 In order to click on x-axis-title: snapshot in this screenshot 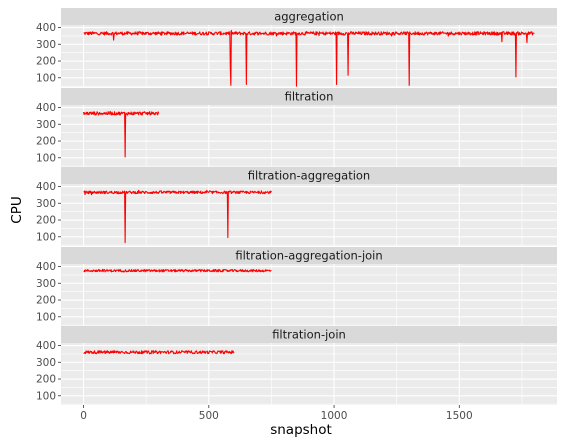, I will do `click(301, 430)`.